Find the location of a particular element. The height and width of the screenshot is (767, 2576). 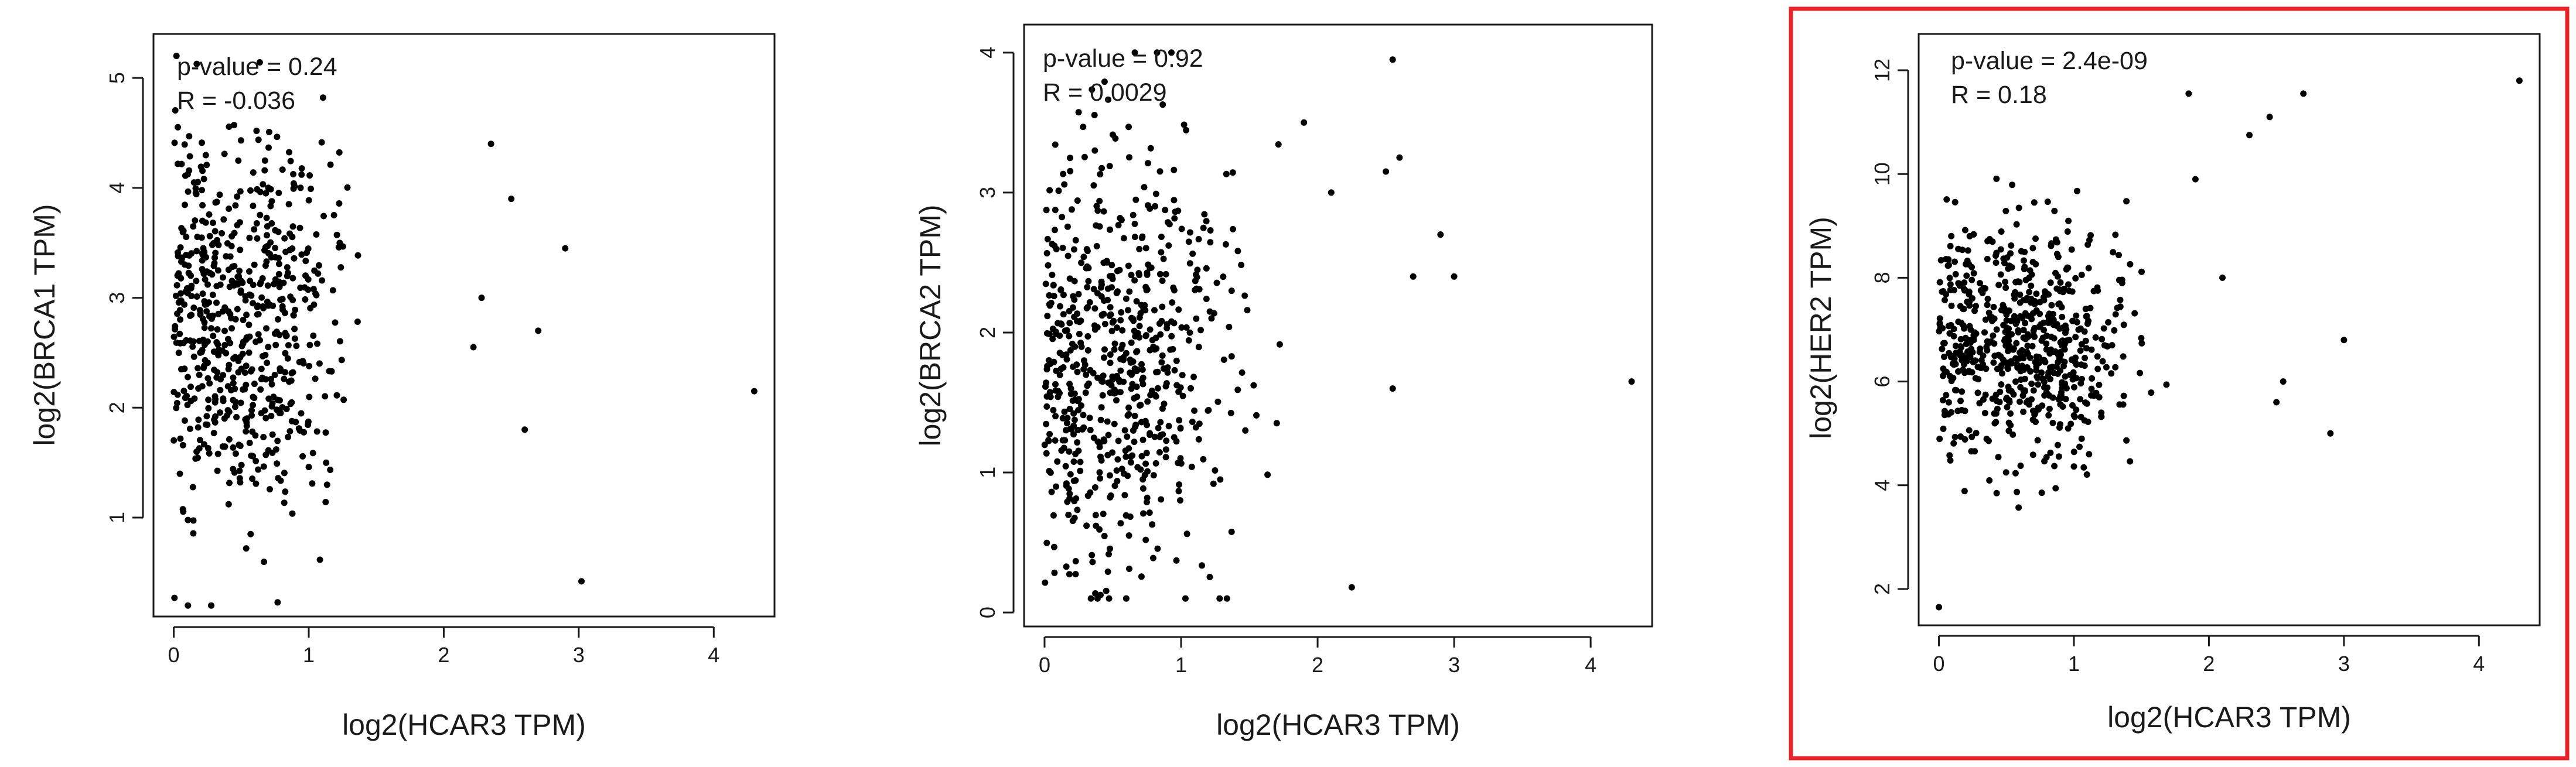

y-tick-label: 10 is located at coordinates (1882, 174).